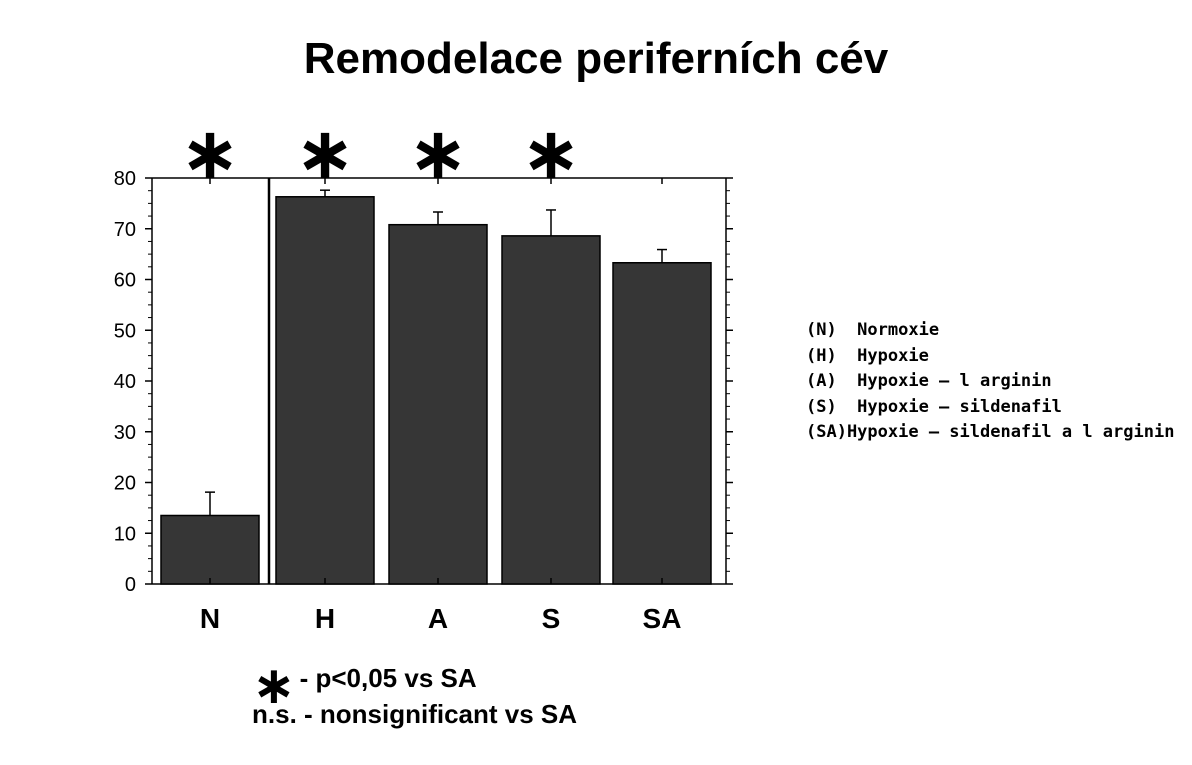 Image resolution: width=1192 pixels, height=765 pixels. What do you see at coordinates (934, 406) in the screenshot?
I see `legend-item-s: (S) Hypoxie – sildenafil` at bounding box center [934, 406].